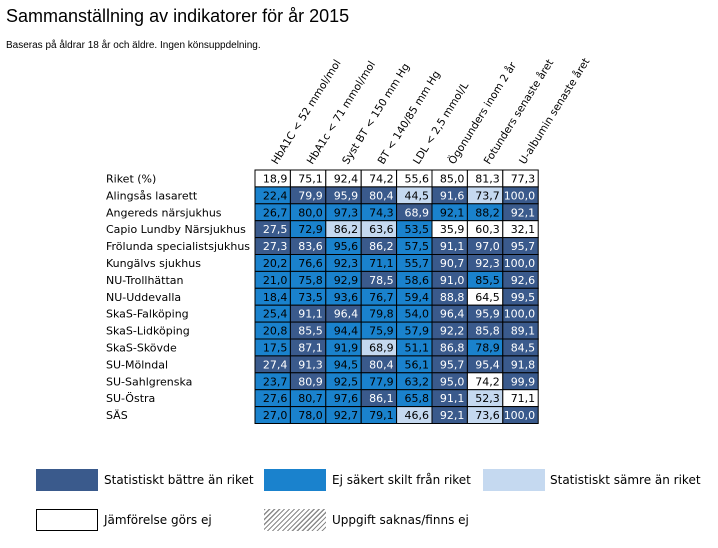 The height and width of the screenshot is (548, 718). Describe the element at coordinates (487, 179) in the screenshot. I see `cell-value: 81,3` at that location.